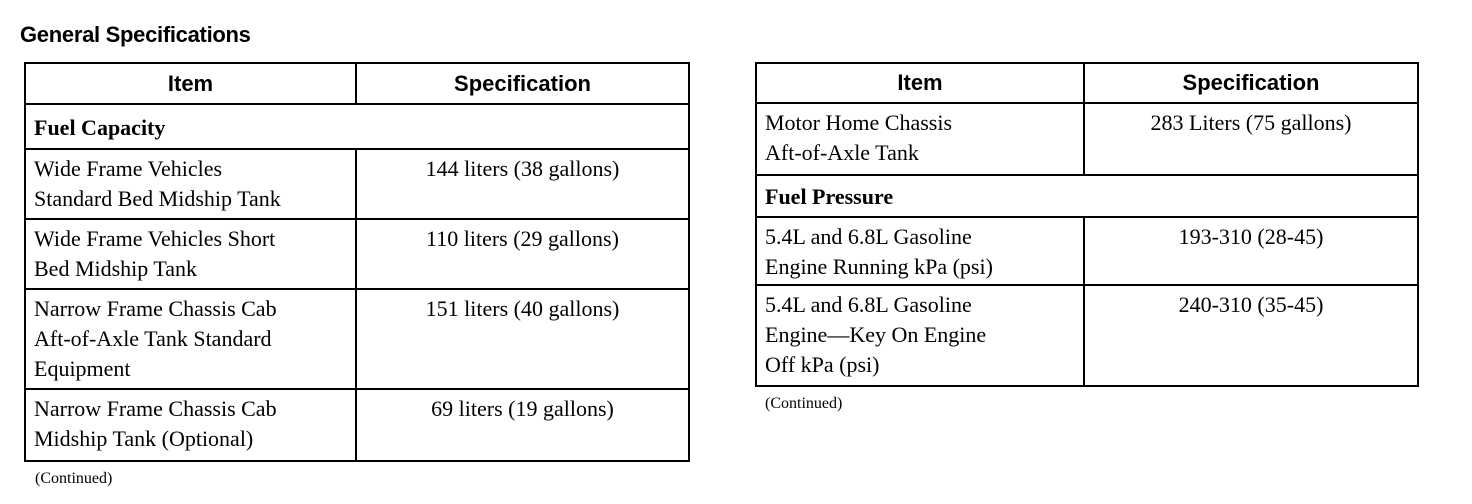  What do you see at coordinates (82, 368) in the screenshot?
I see `item-line: Equipment` at bounding box center [82, 368].